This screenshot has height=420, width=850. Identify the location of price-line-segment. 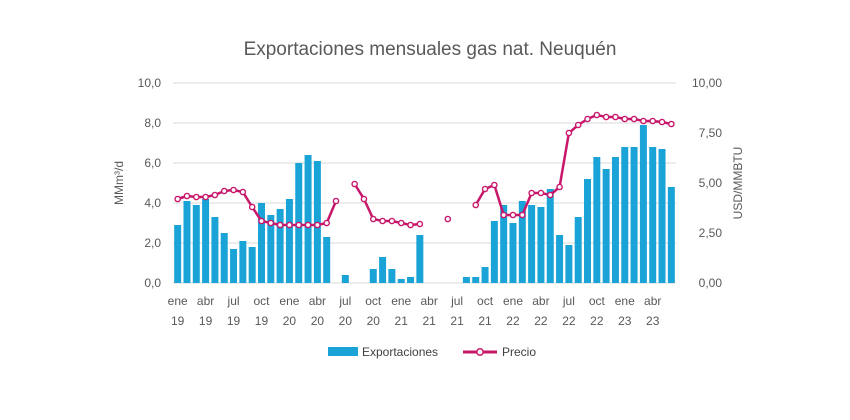
(573, 165).